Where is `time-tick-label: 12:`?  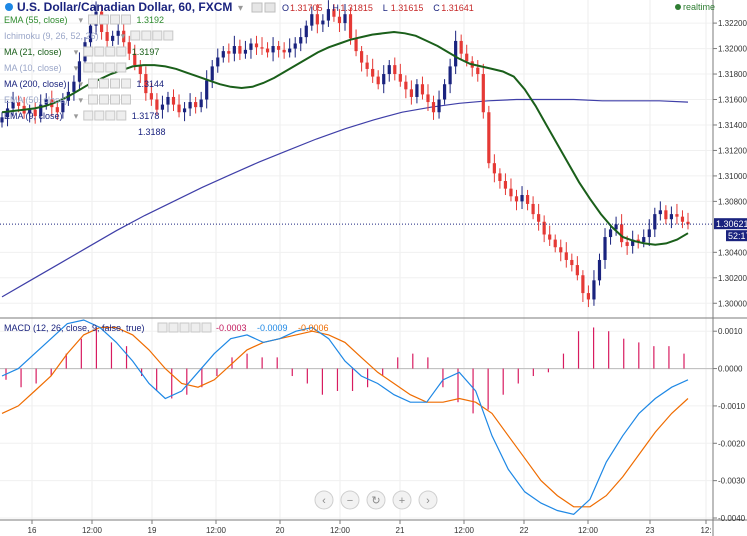 time-tick-label: 12: is located at coordinates (705, 530).